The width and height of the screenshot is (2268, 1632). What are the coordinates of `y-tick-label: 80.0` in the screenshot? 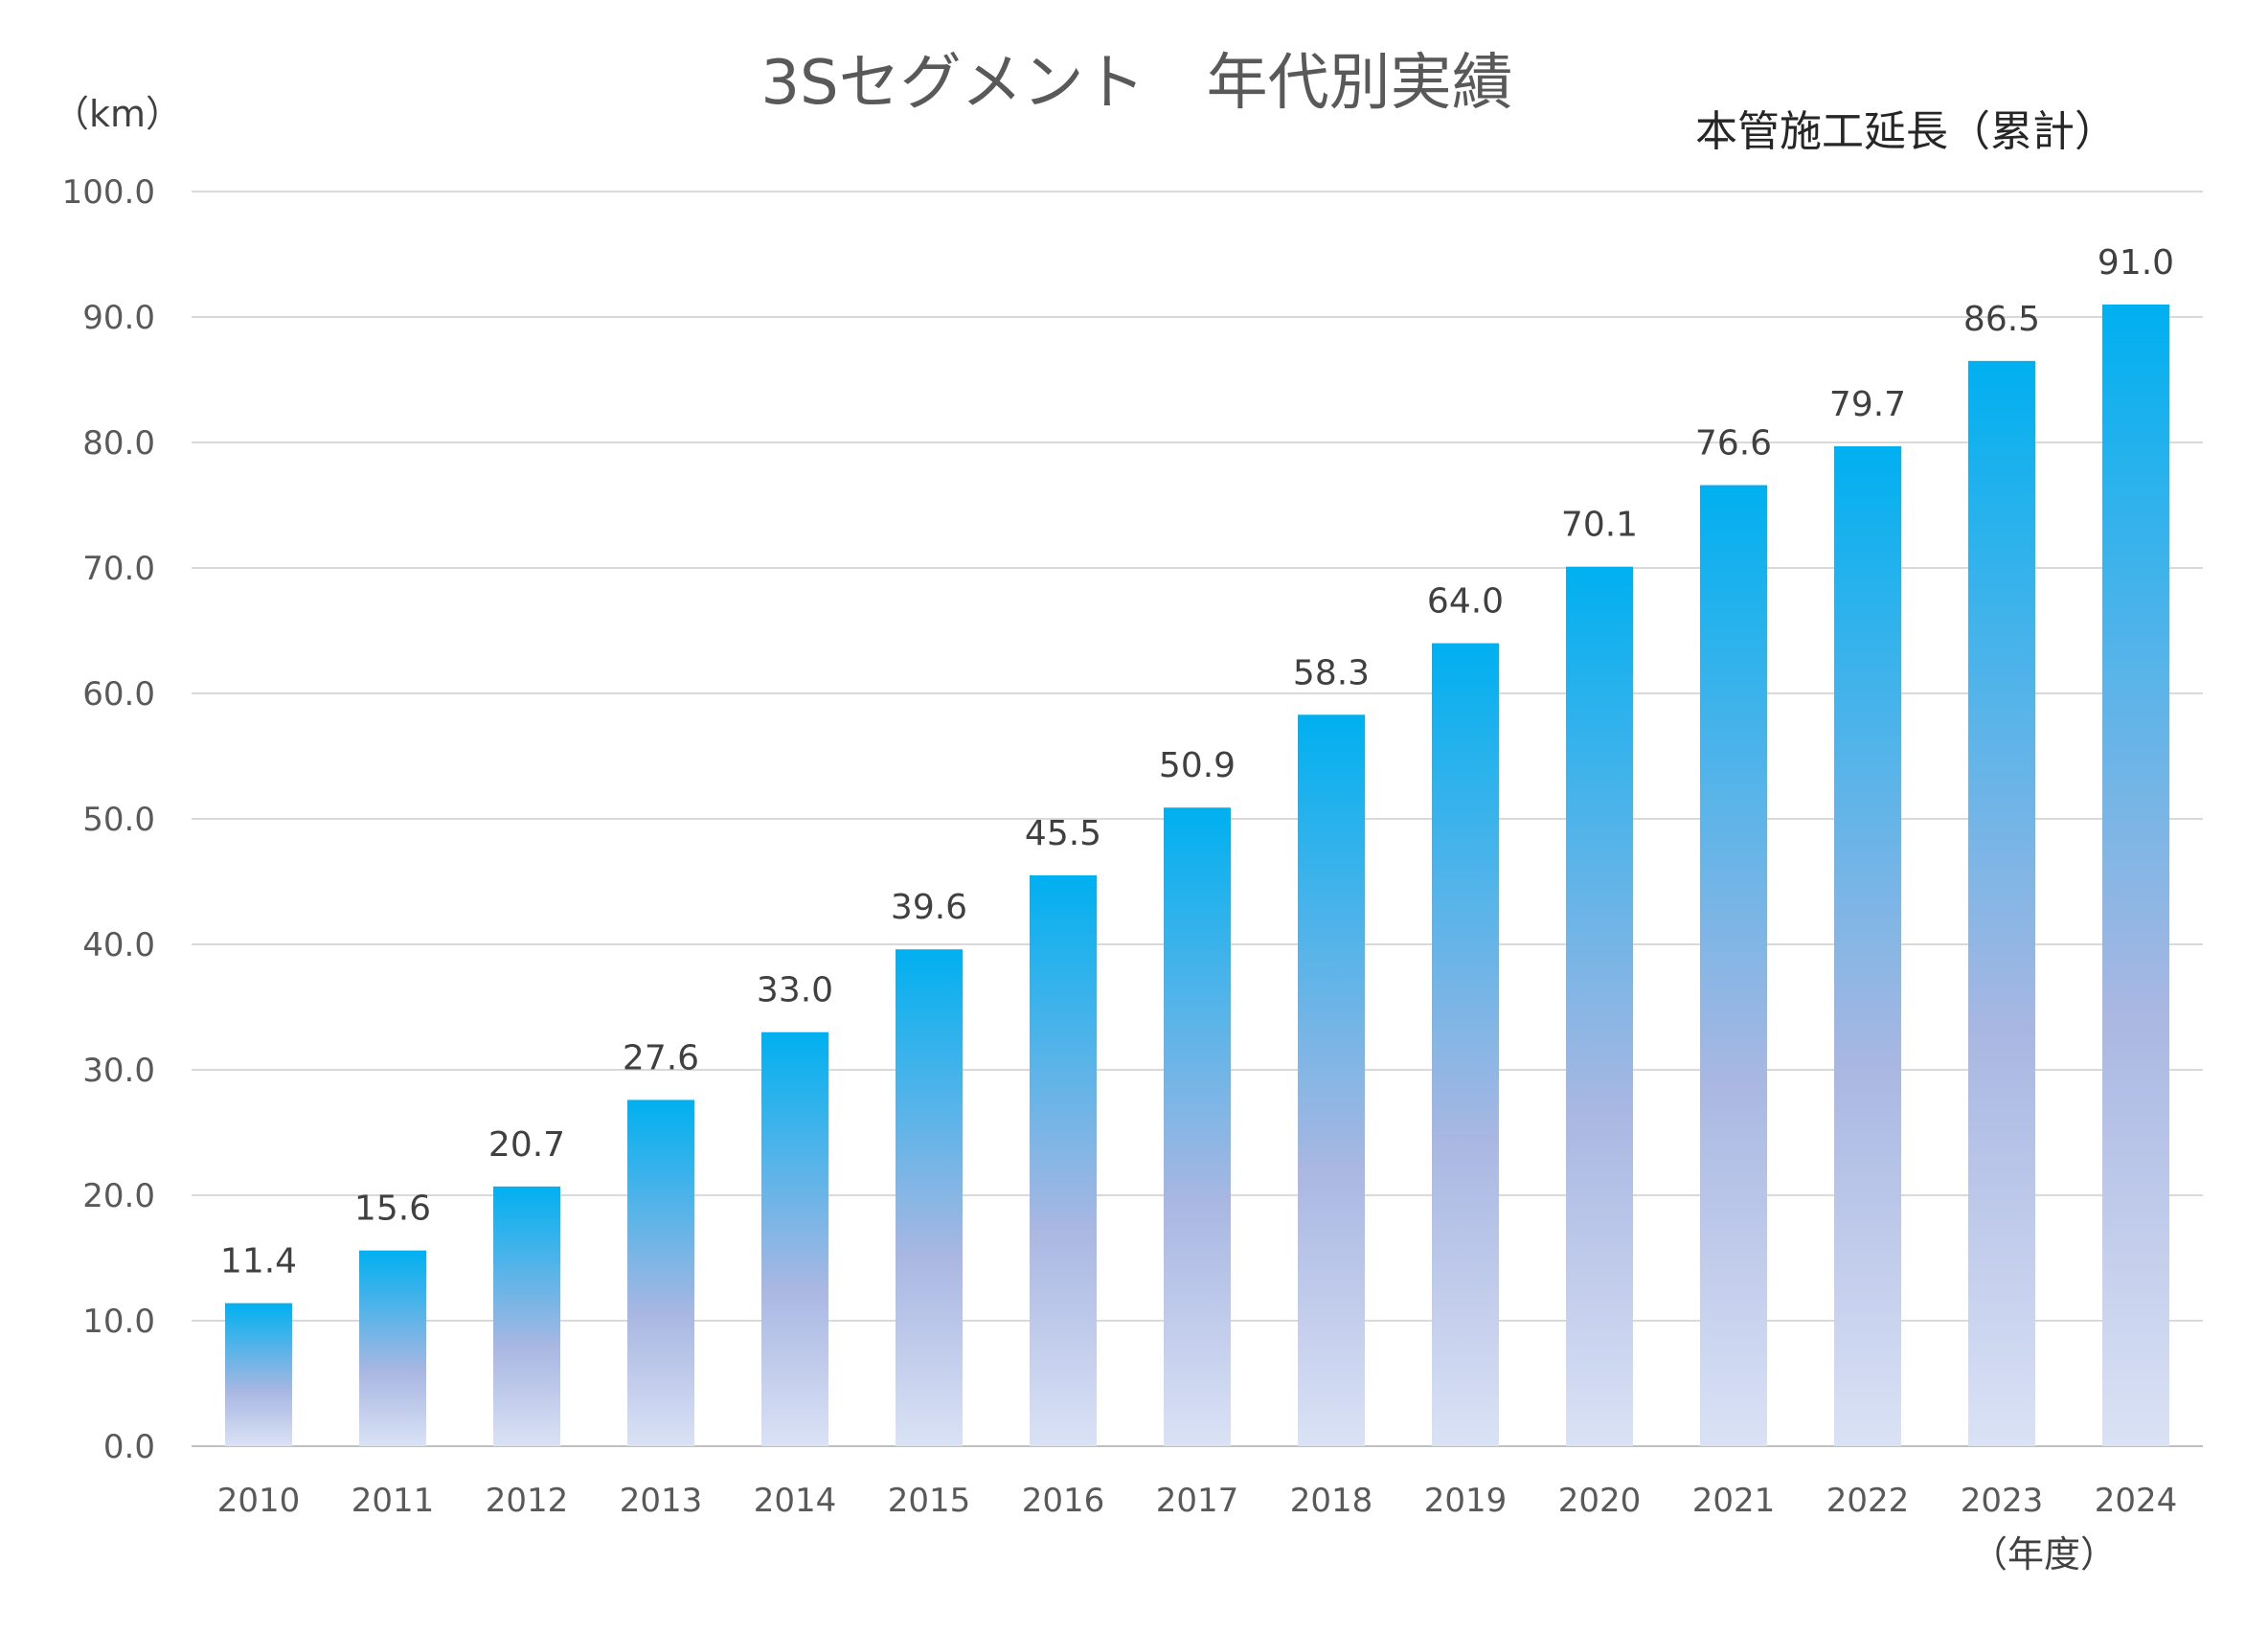 It's located at (118, 443).